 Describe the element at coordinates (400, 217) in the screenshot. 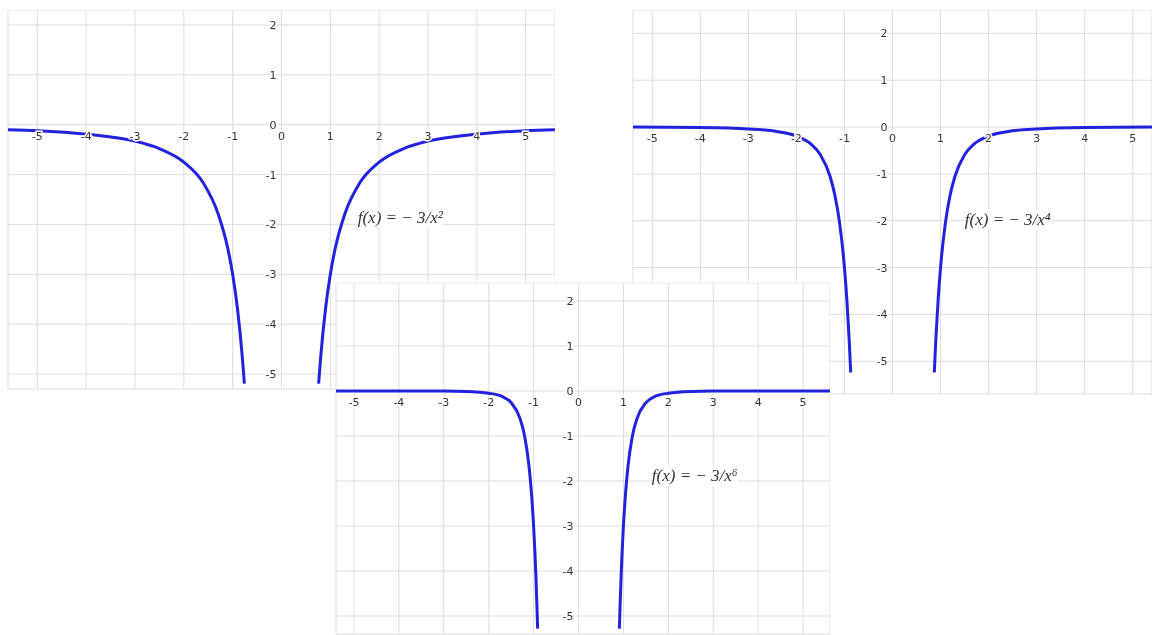

I see `annotation: f(x) = − 3/x²` at that location.